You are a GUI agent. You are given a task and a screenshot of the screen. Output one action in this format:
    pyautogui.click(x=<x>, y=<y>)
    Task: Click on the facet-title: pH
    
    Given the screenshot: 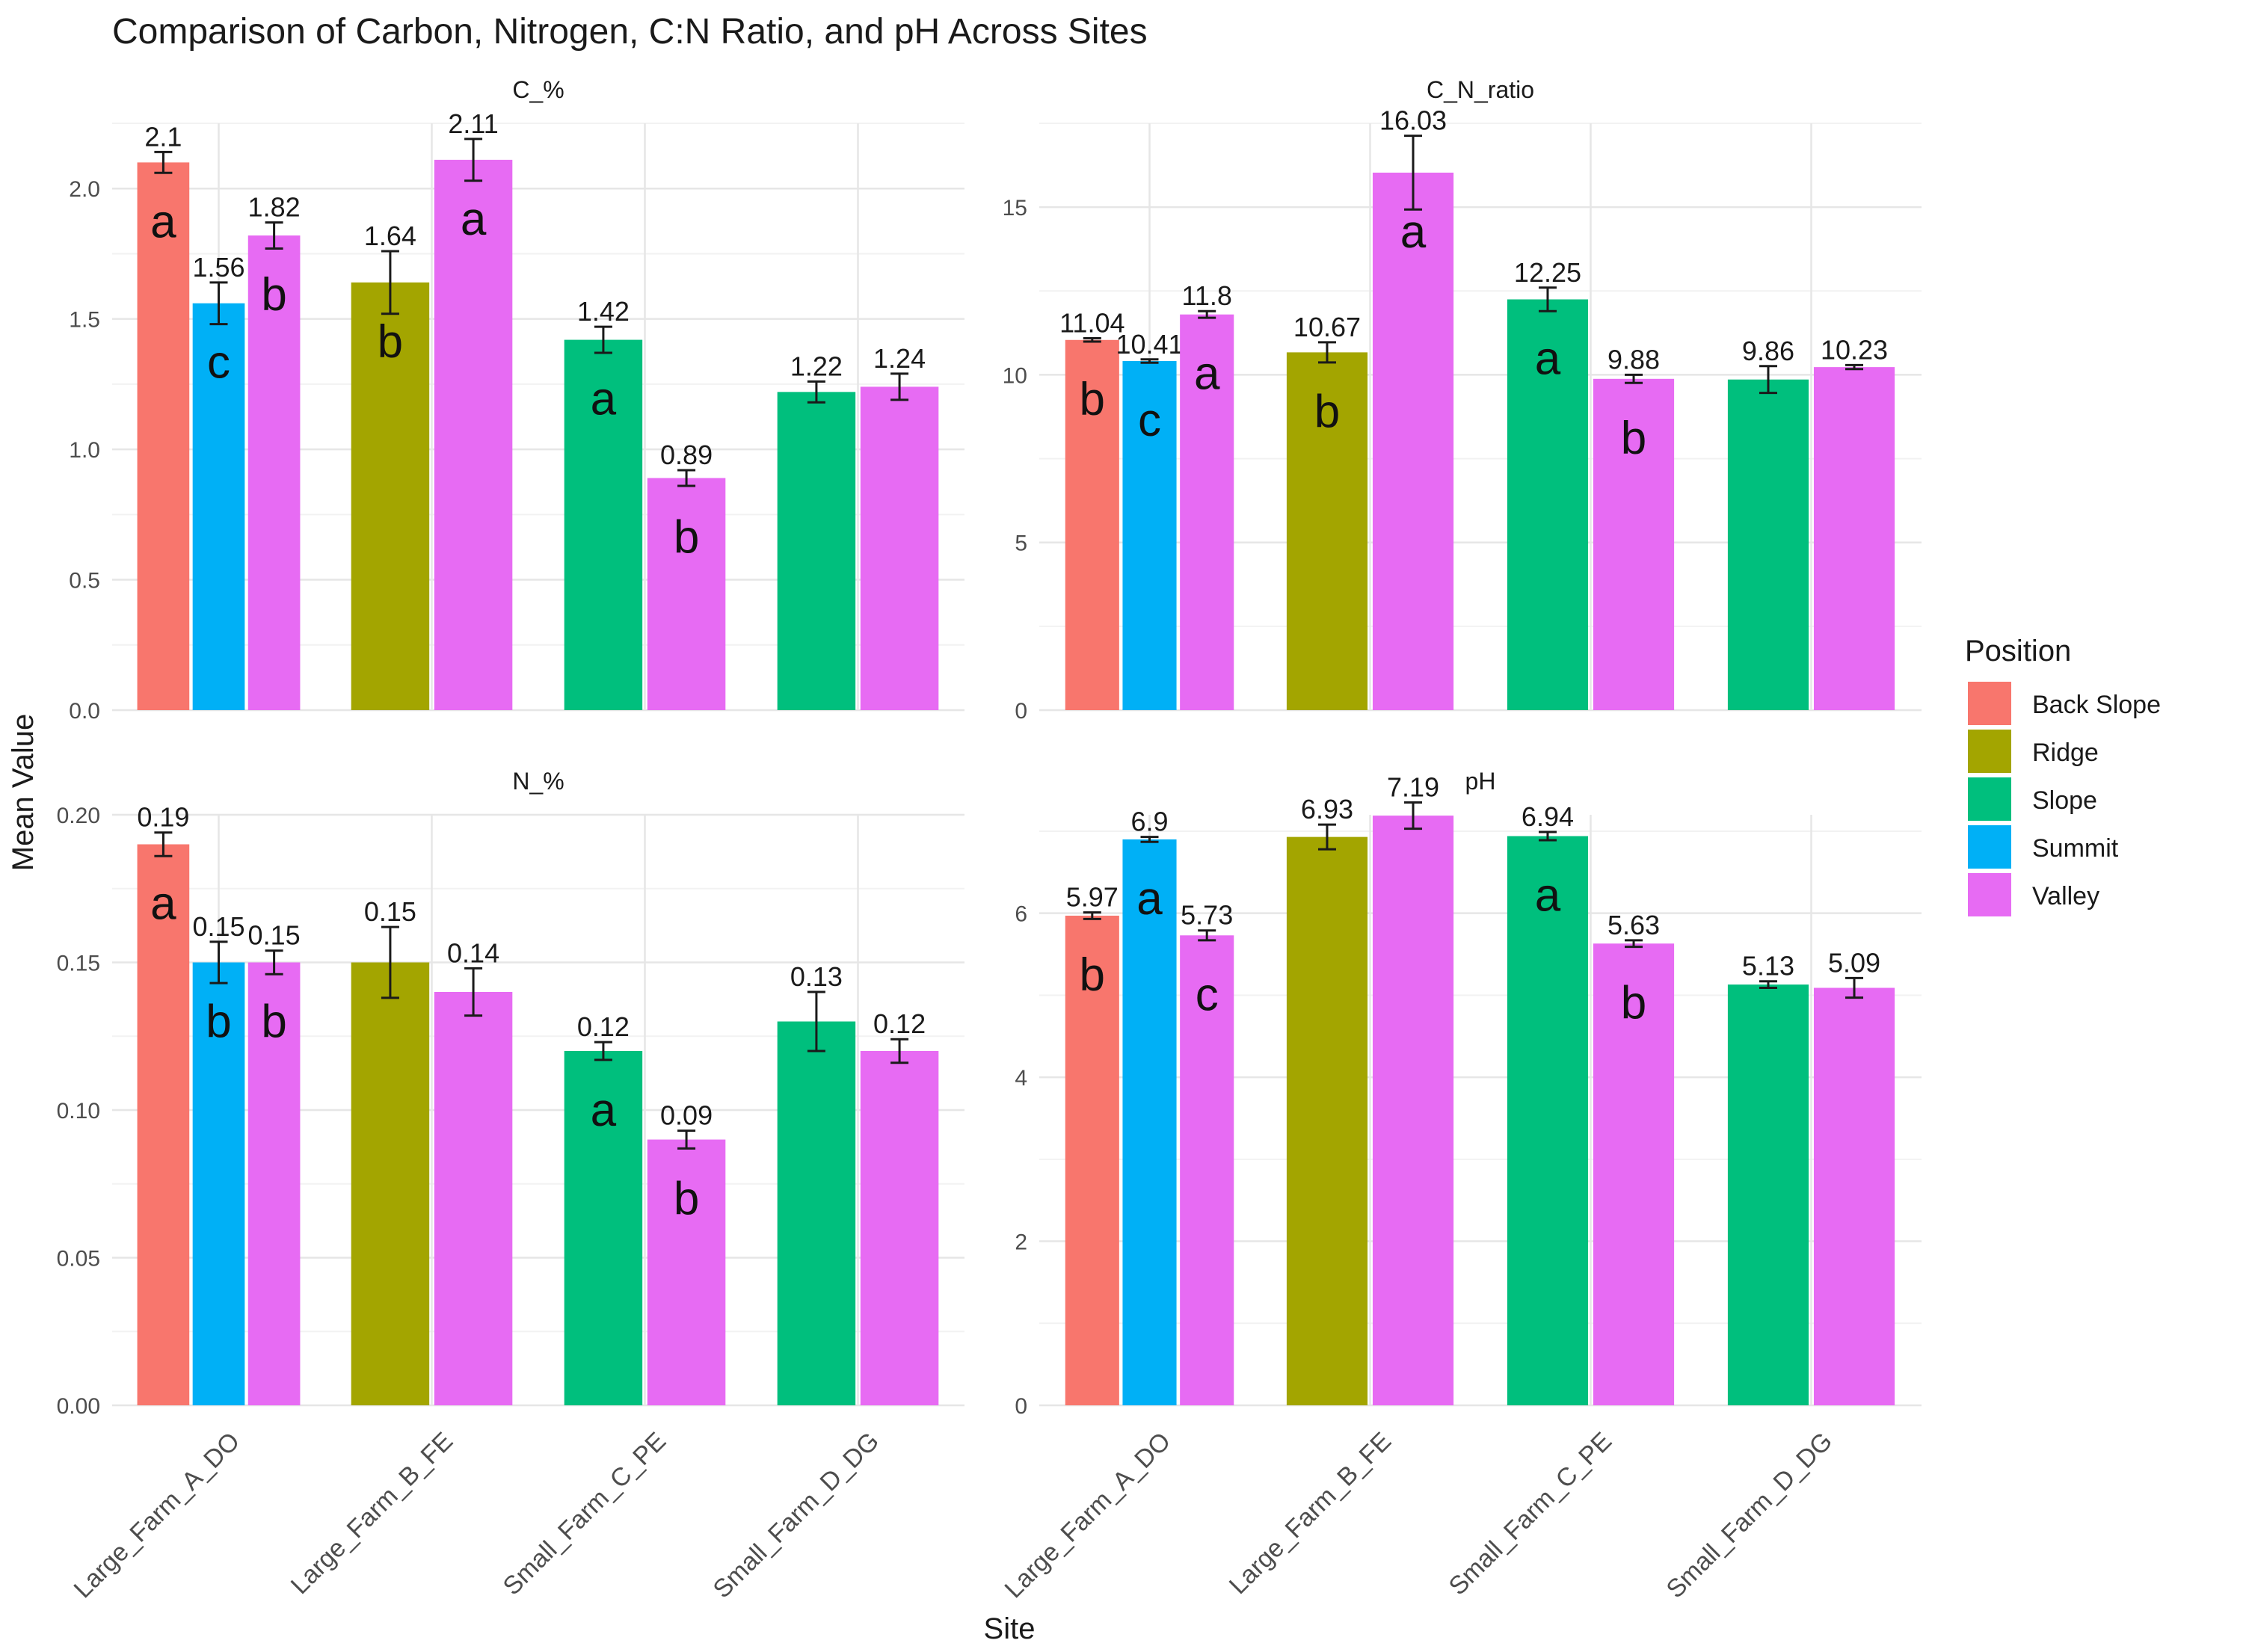 What is the action you would take?
    pyautogui.click(x=1480, y=782)
    